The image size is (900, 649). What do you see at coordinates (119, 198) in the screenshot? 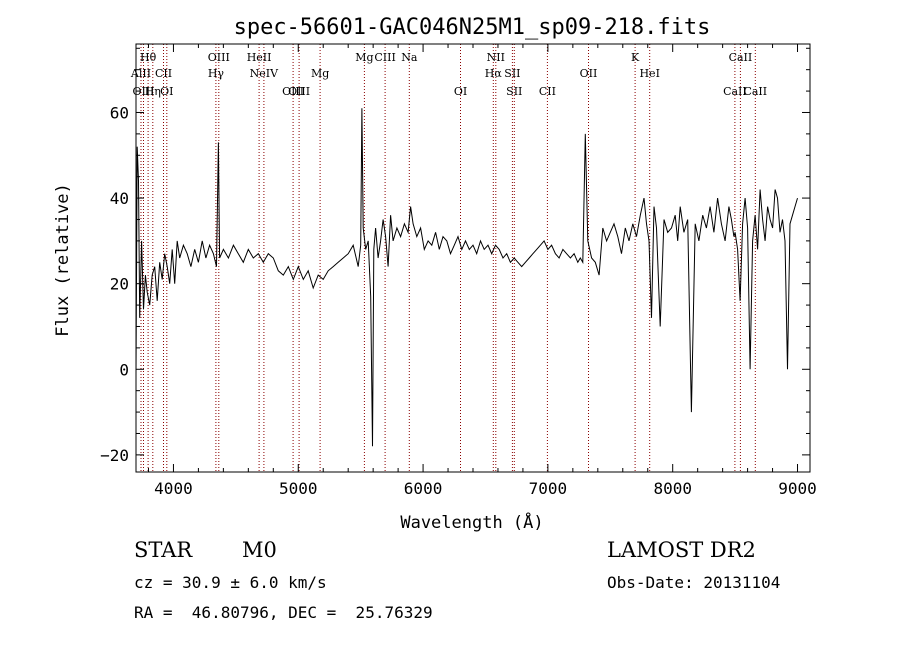
I see `y-tick-label: 40` at bounding box center [119, 198].